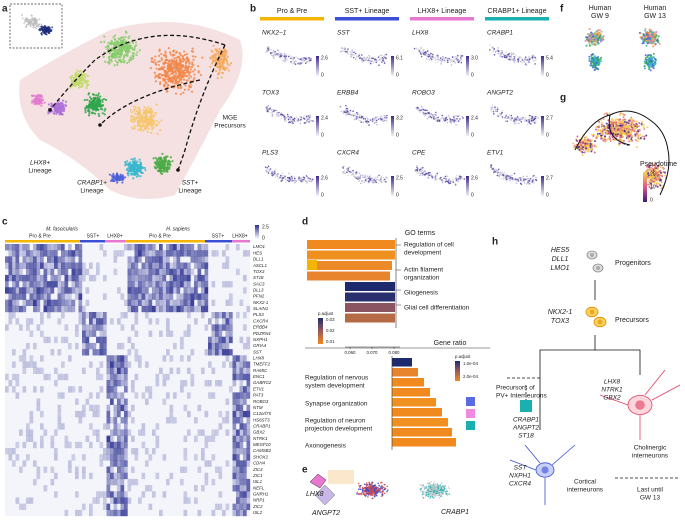  Describe the element at coordinates (50, 110) in the screenshot. I see `arrow-head` at that location.